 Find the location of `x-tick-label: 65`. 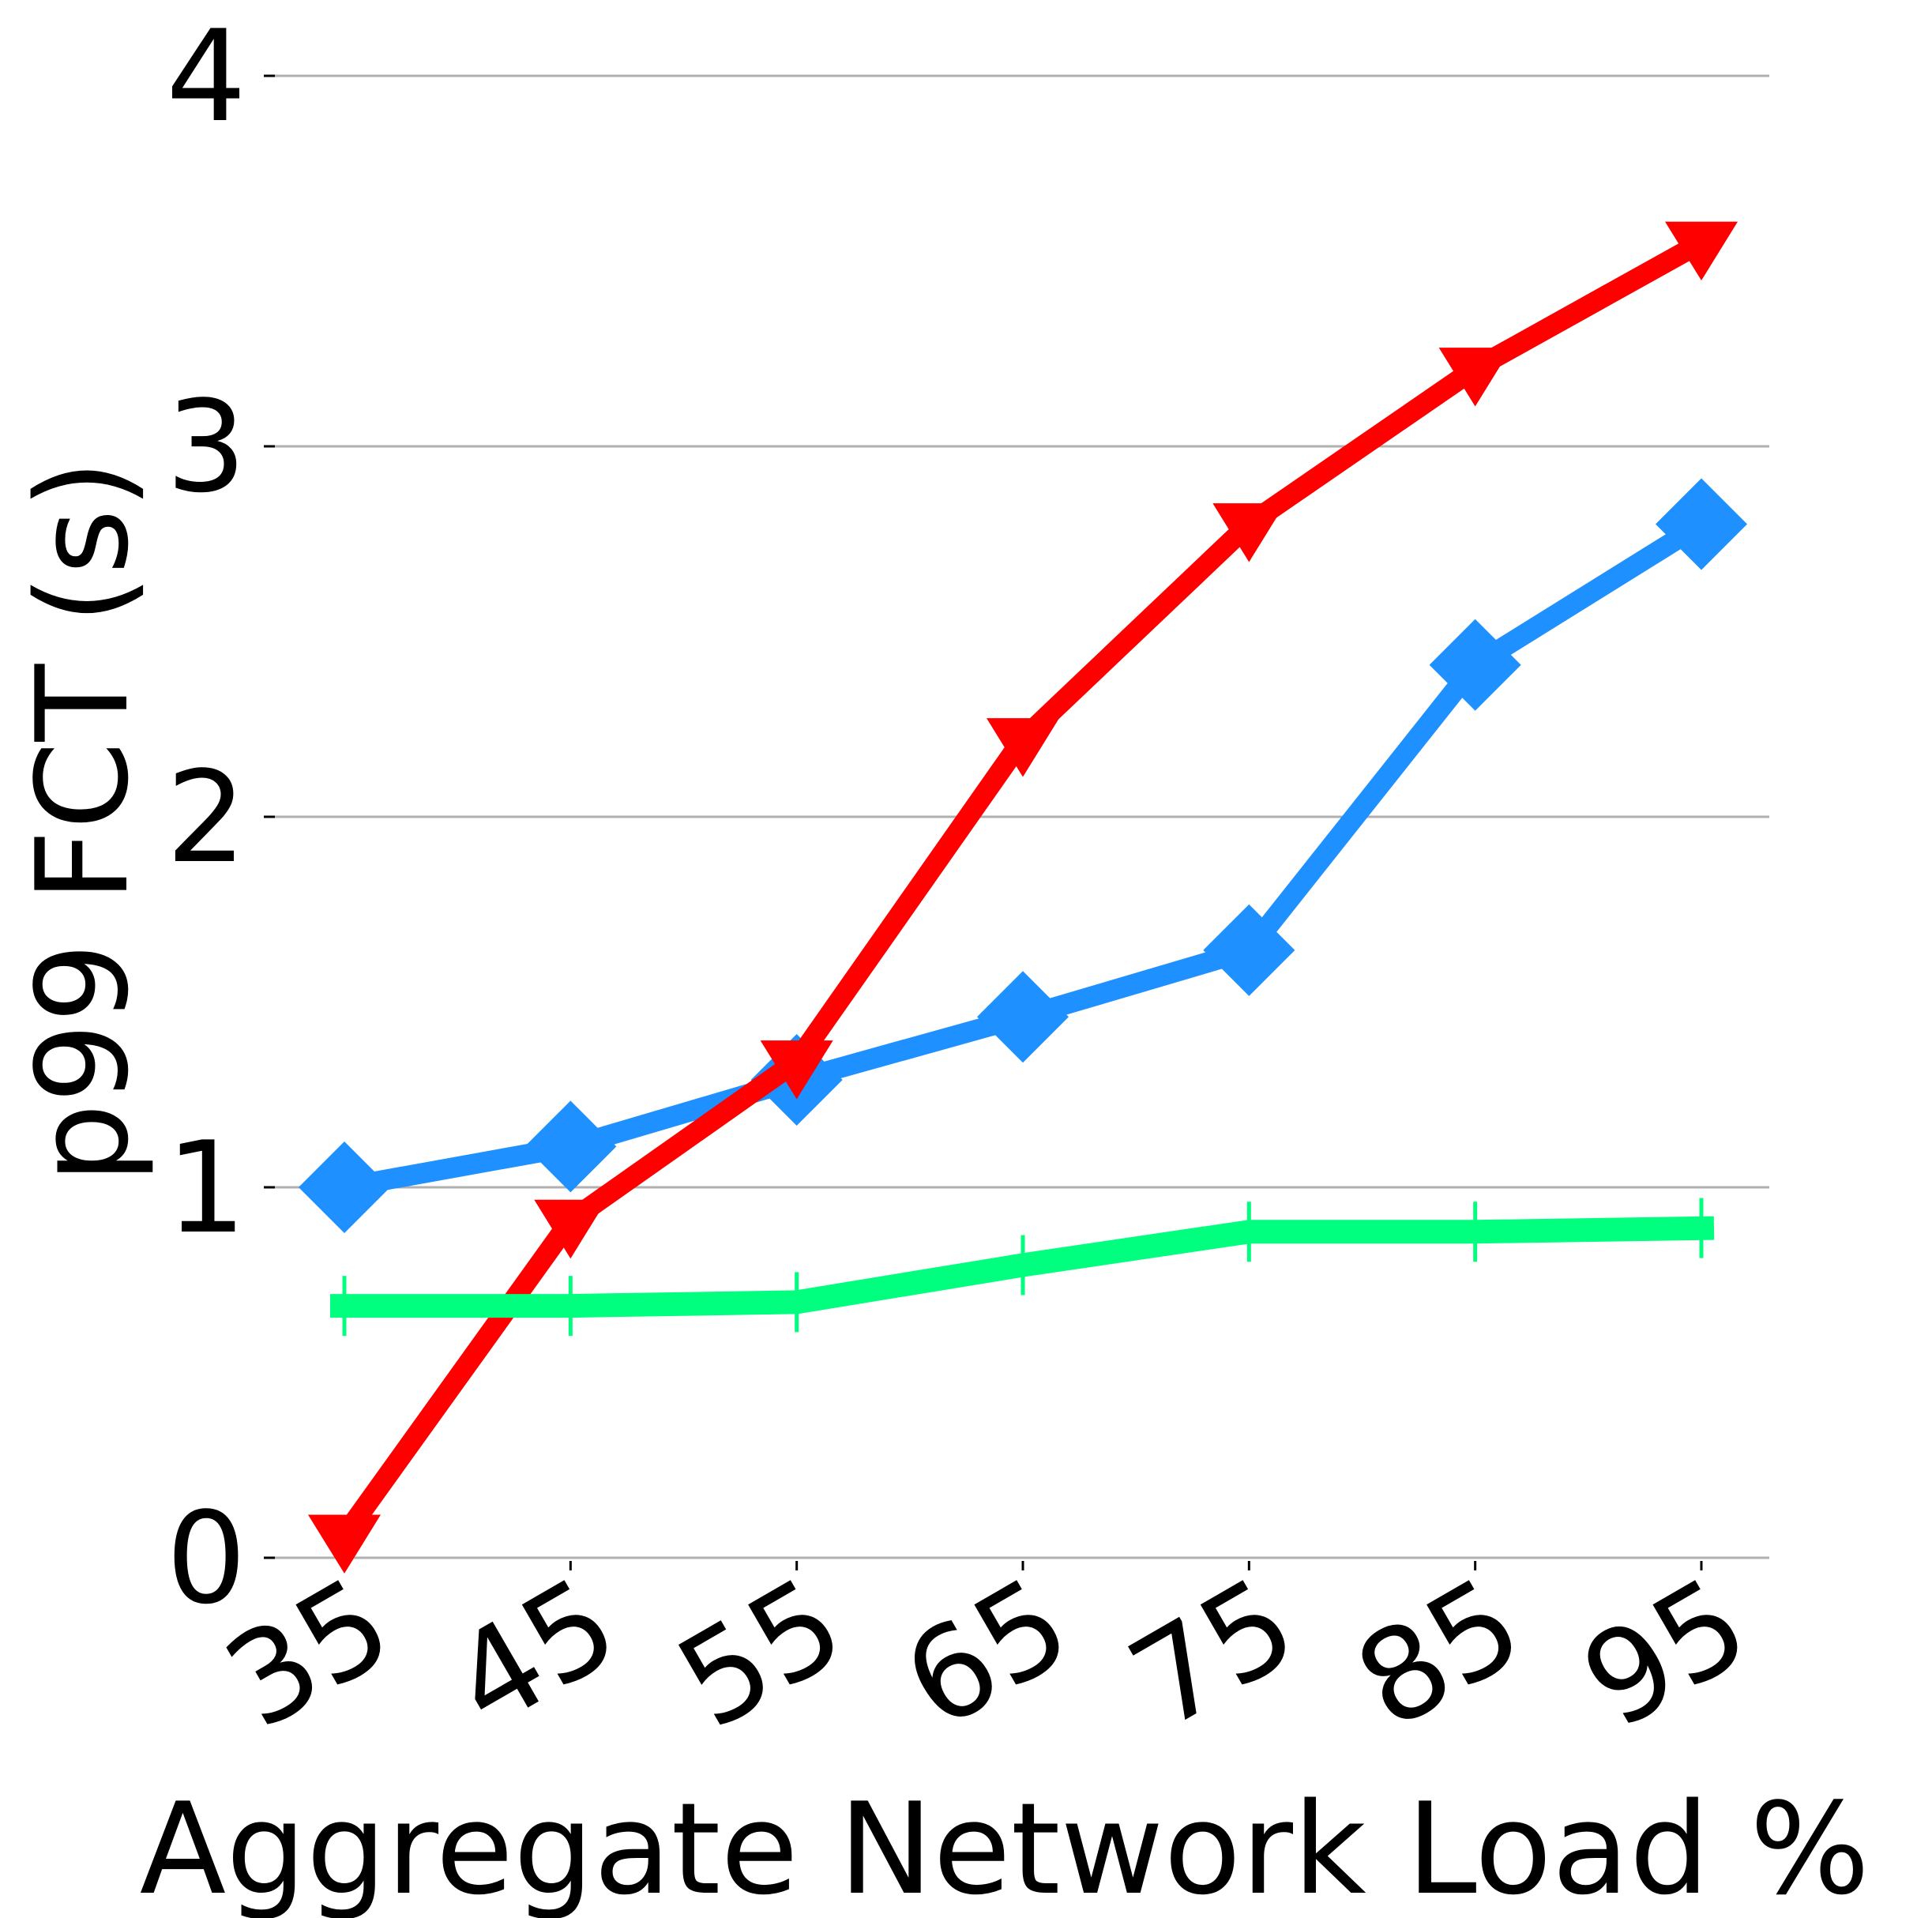

x-tick-label: 65 is located at coordinates (987, 1653).